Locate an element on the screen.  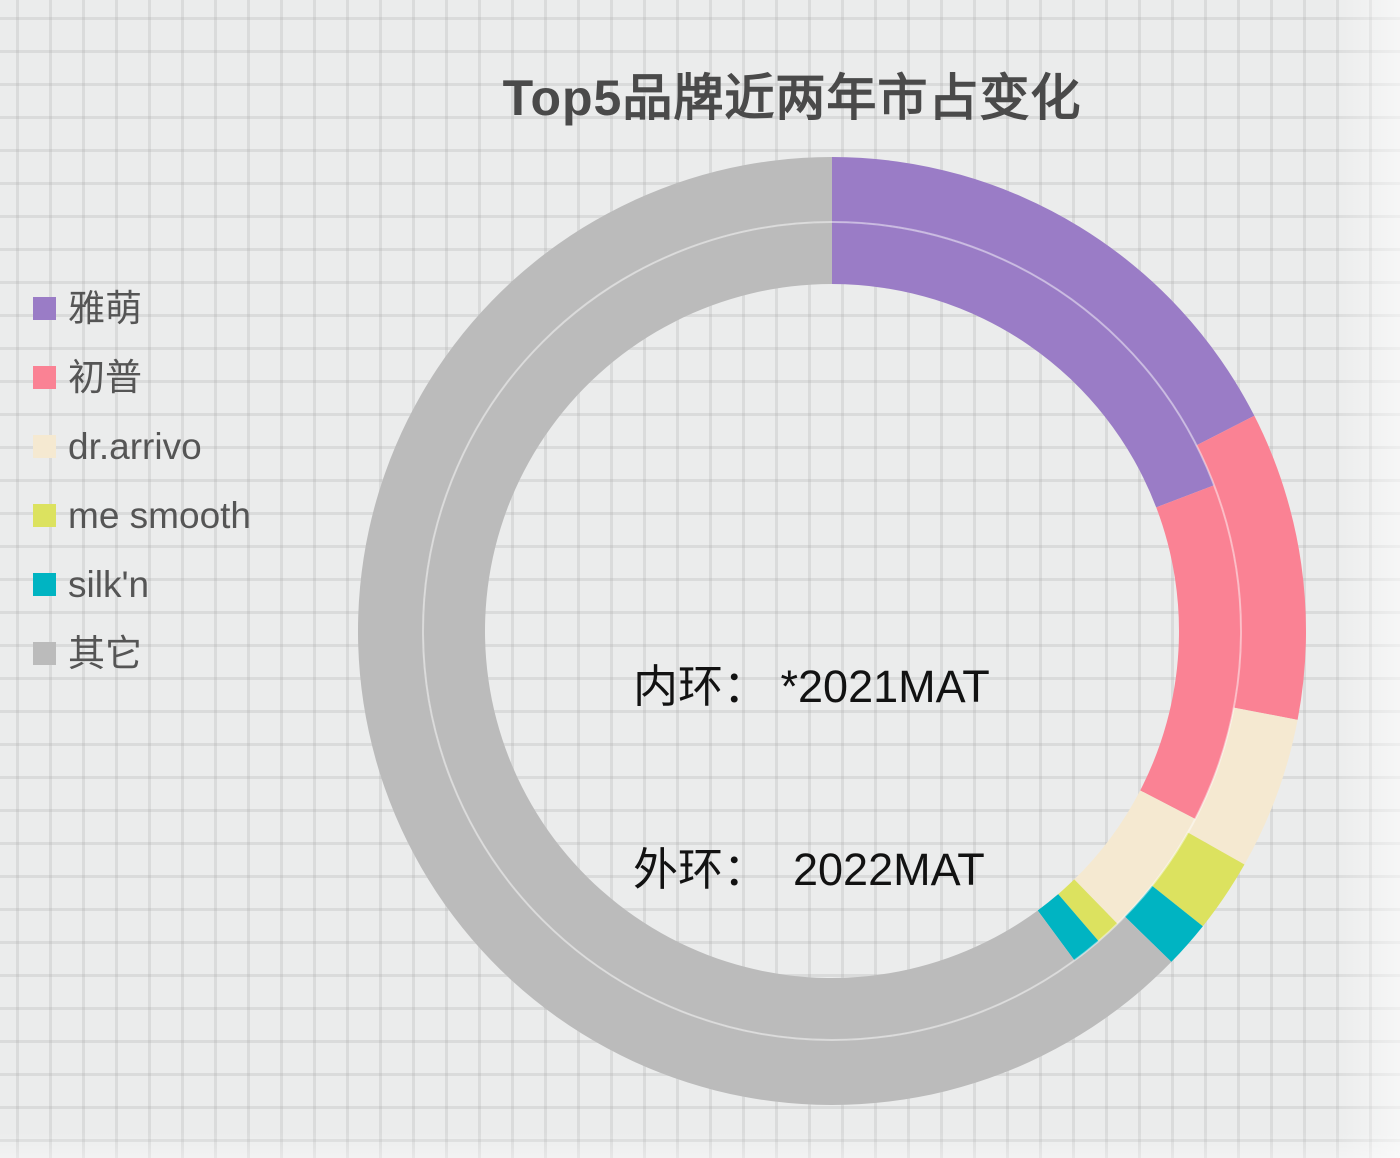
legend-item-silkn: silk'n is located at coordinates (142, 584).